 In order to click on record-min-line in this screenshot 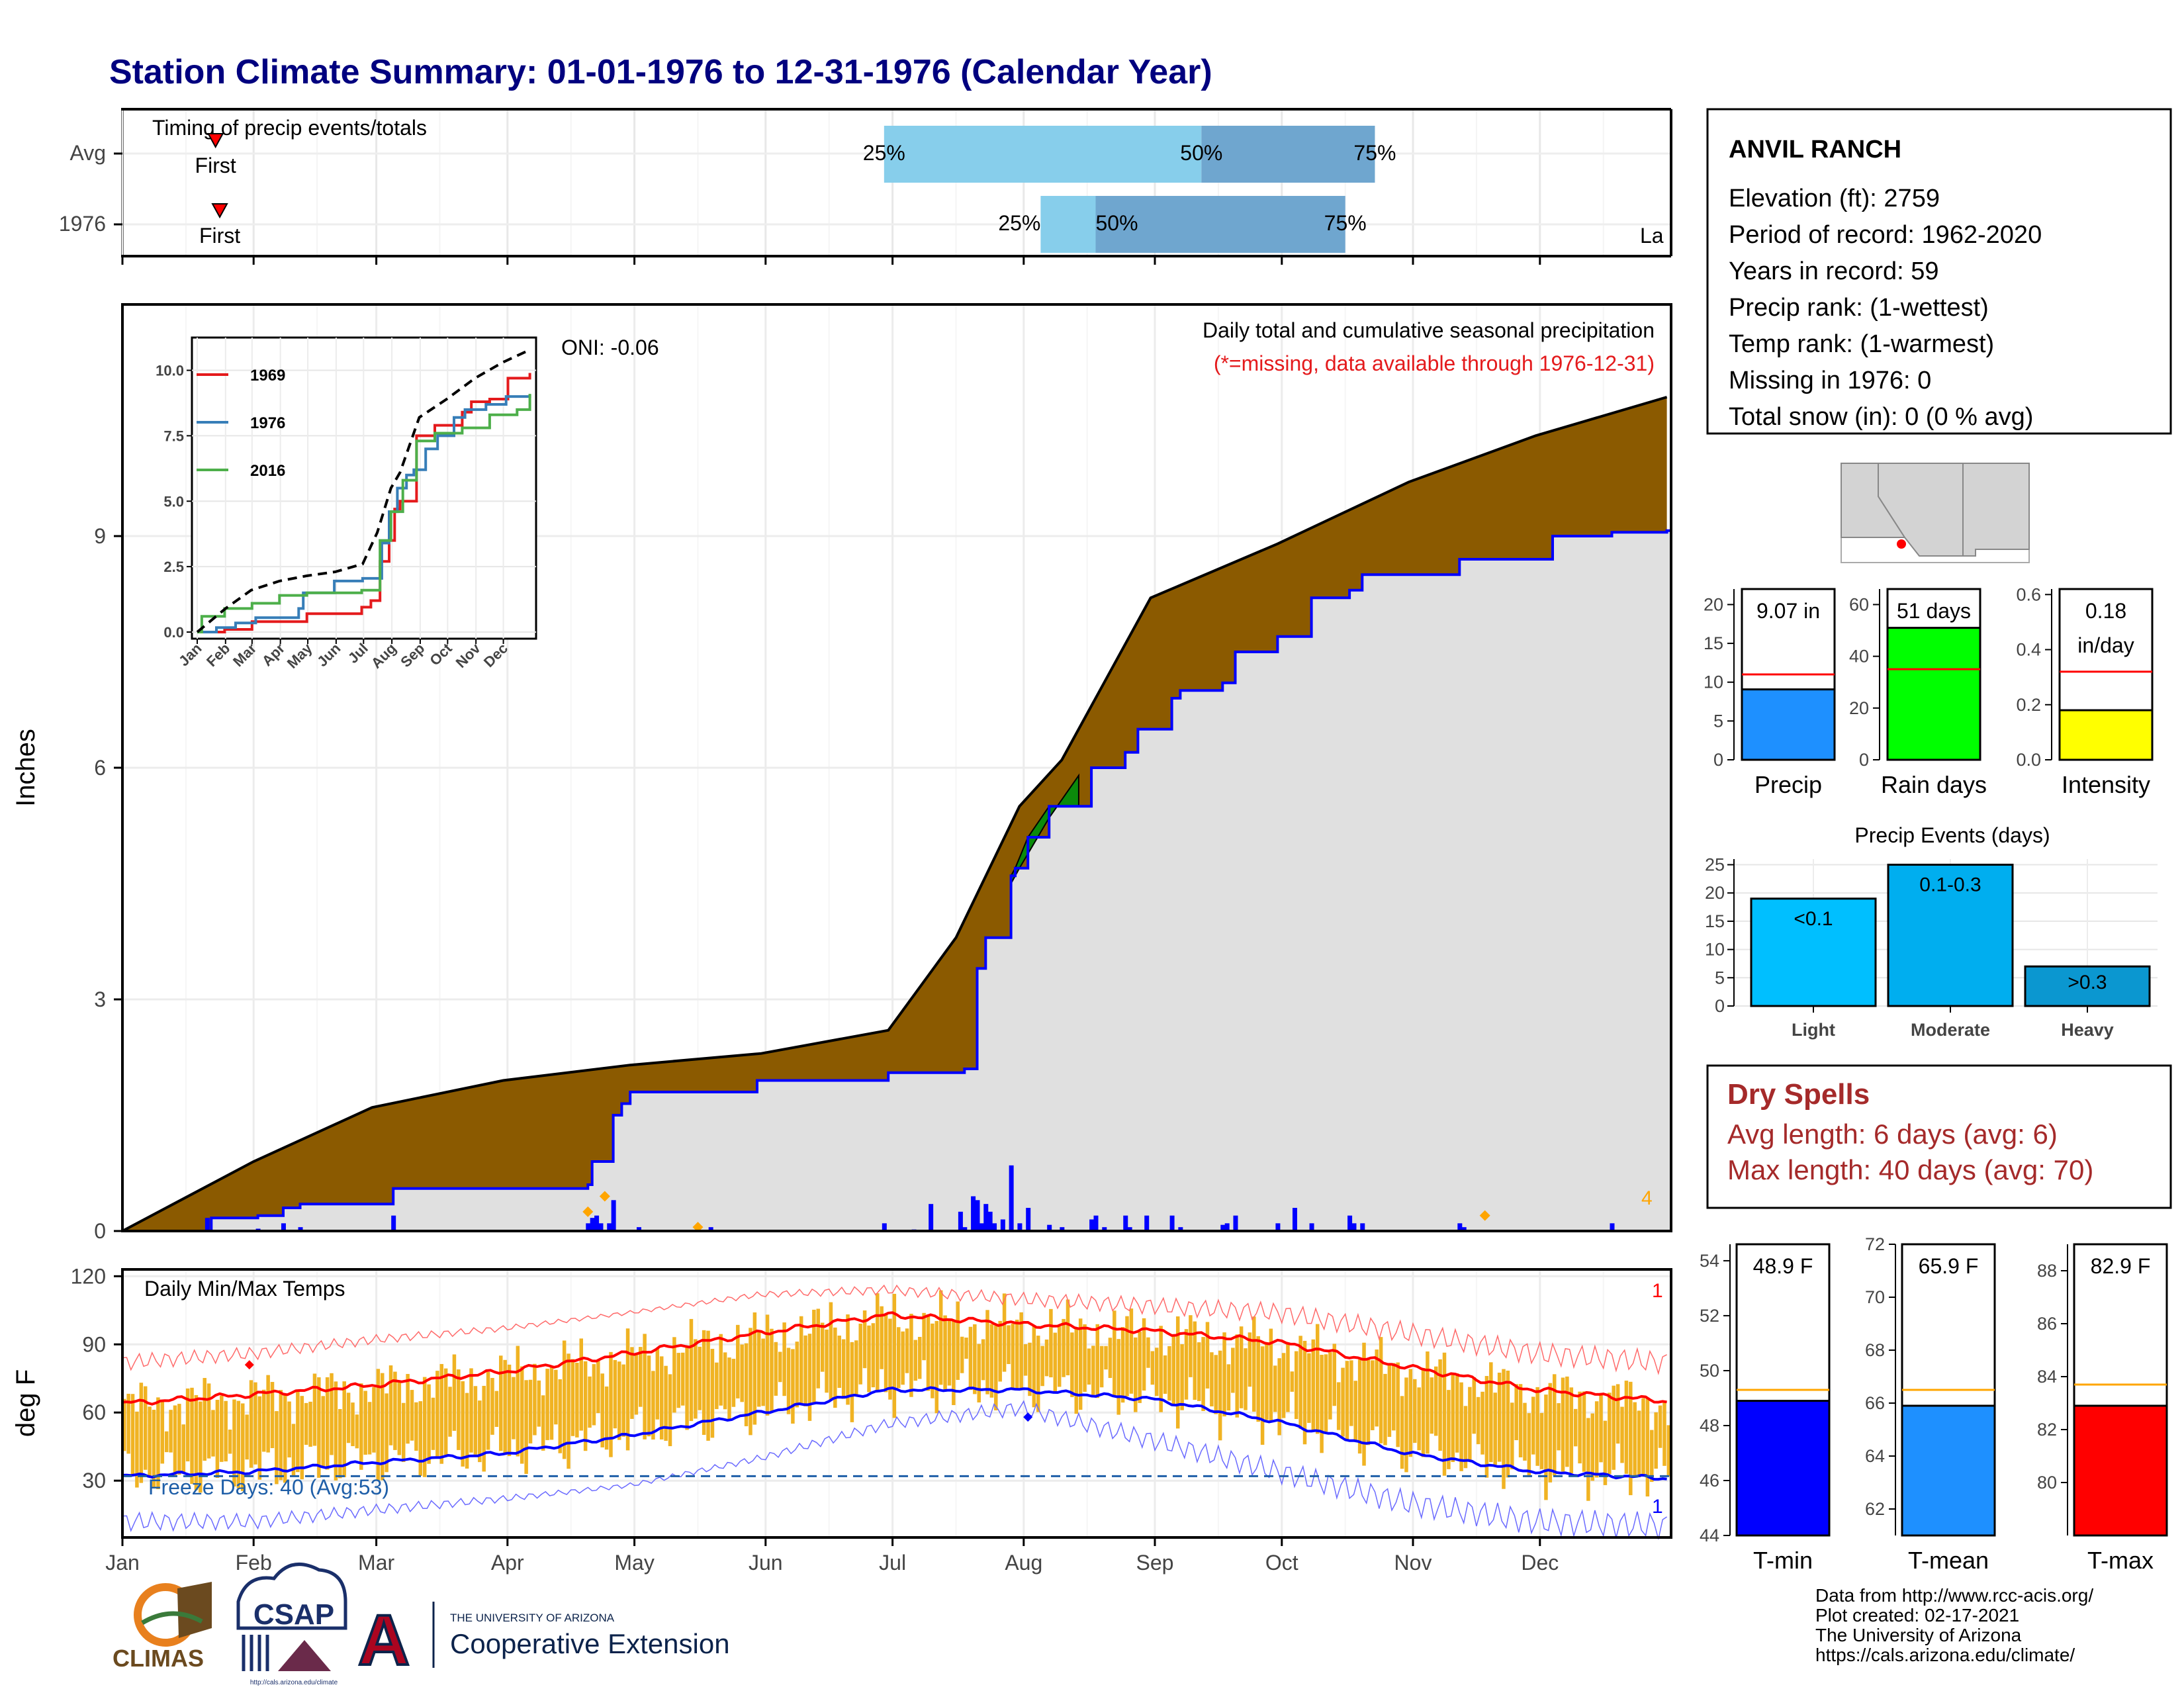, I will do `click(895, 1470)`.